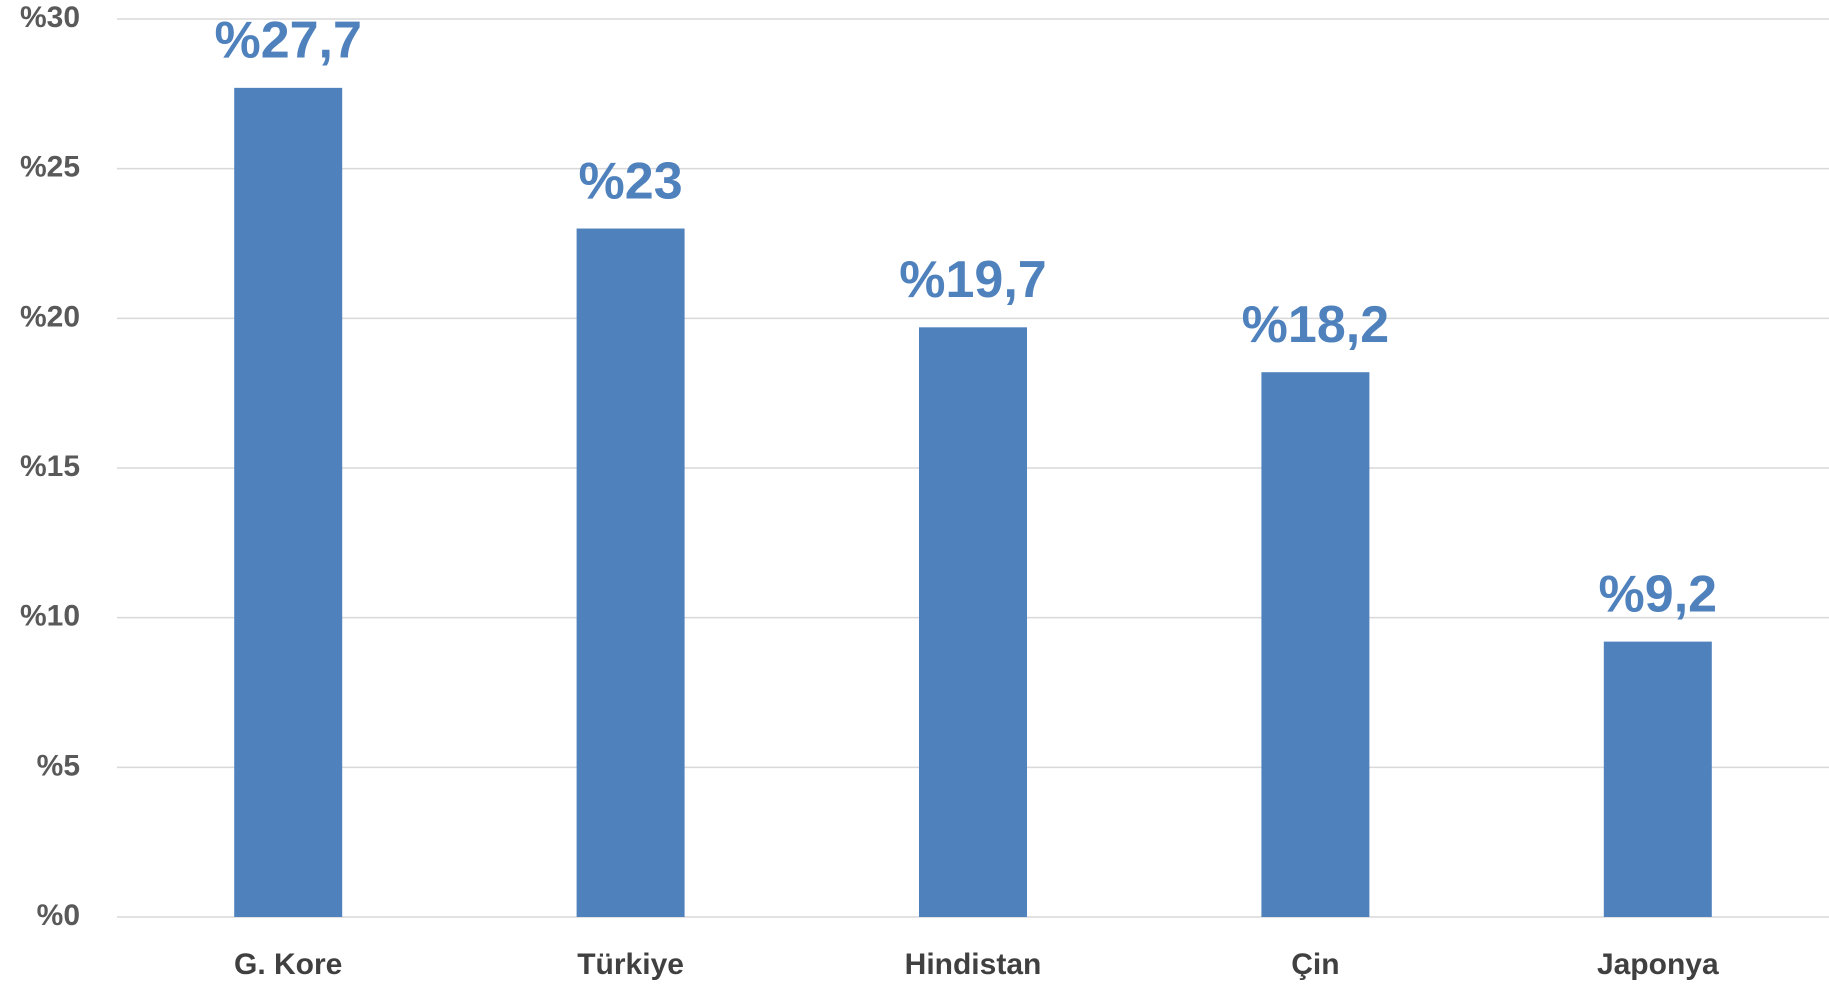  What do you see at coordinates (1658, 594) in the screenshot?
I see `value-label: %9,2` at bounding box center [1658, 594].